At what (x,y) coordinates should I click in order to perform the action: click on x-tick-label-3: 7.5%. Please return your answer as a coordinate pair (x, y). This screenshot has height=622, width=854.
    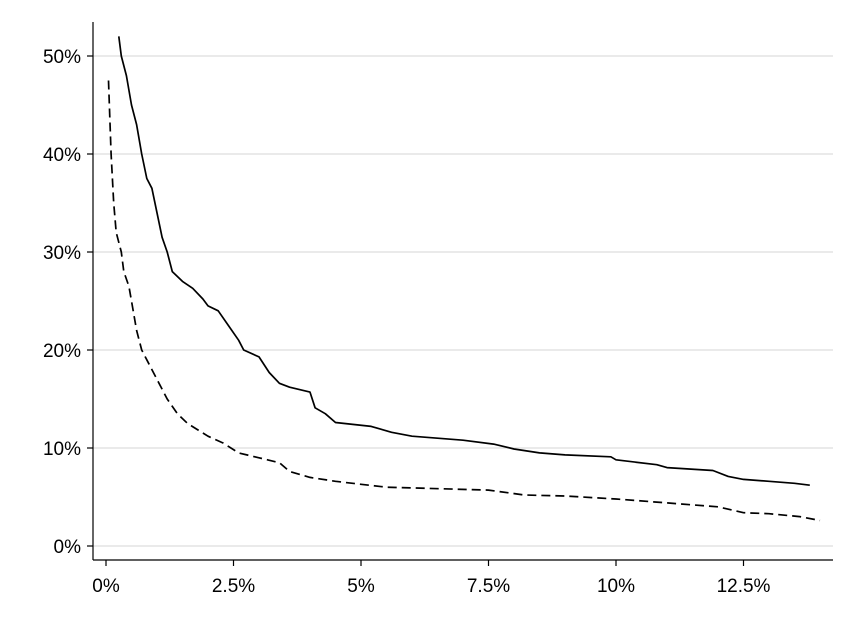
    Looking at the image, I should click on (488, 586).